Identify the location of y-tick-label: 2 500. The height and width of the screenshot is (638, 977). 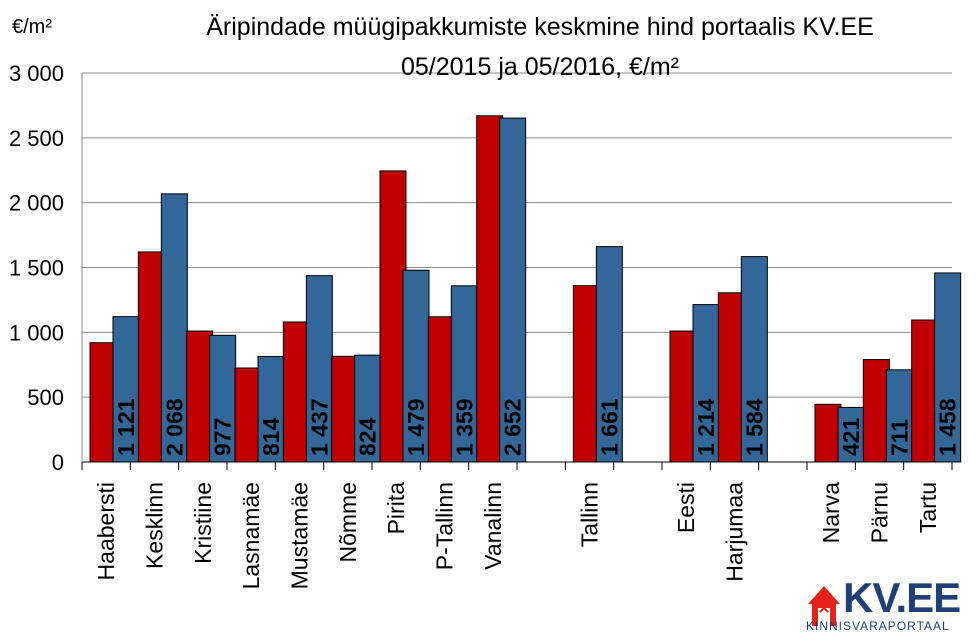
(36, 138).